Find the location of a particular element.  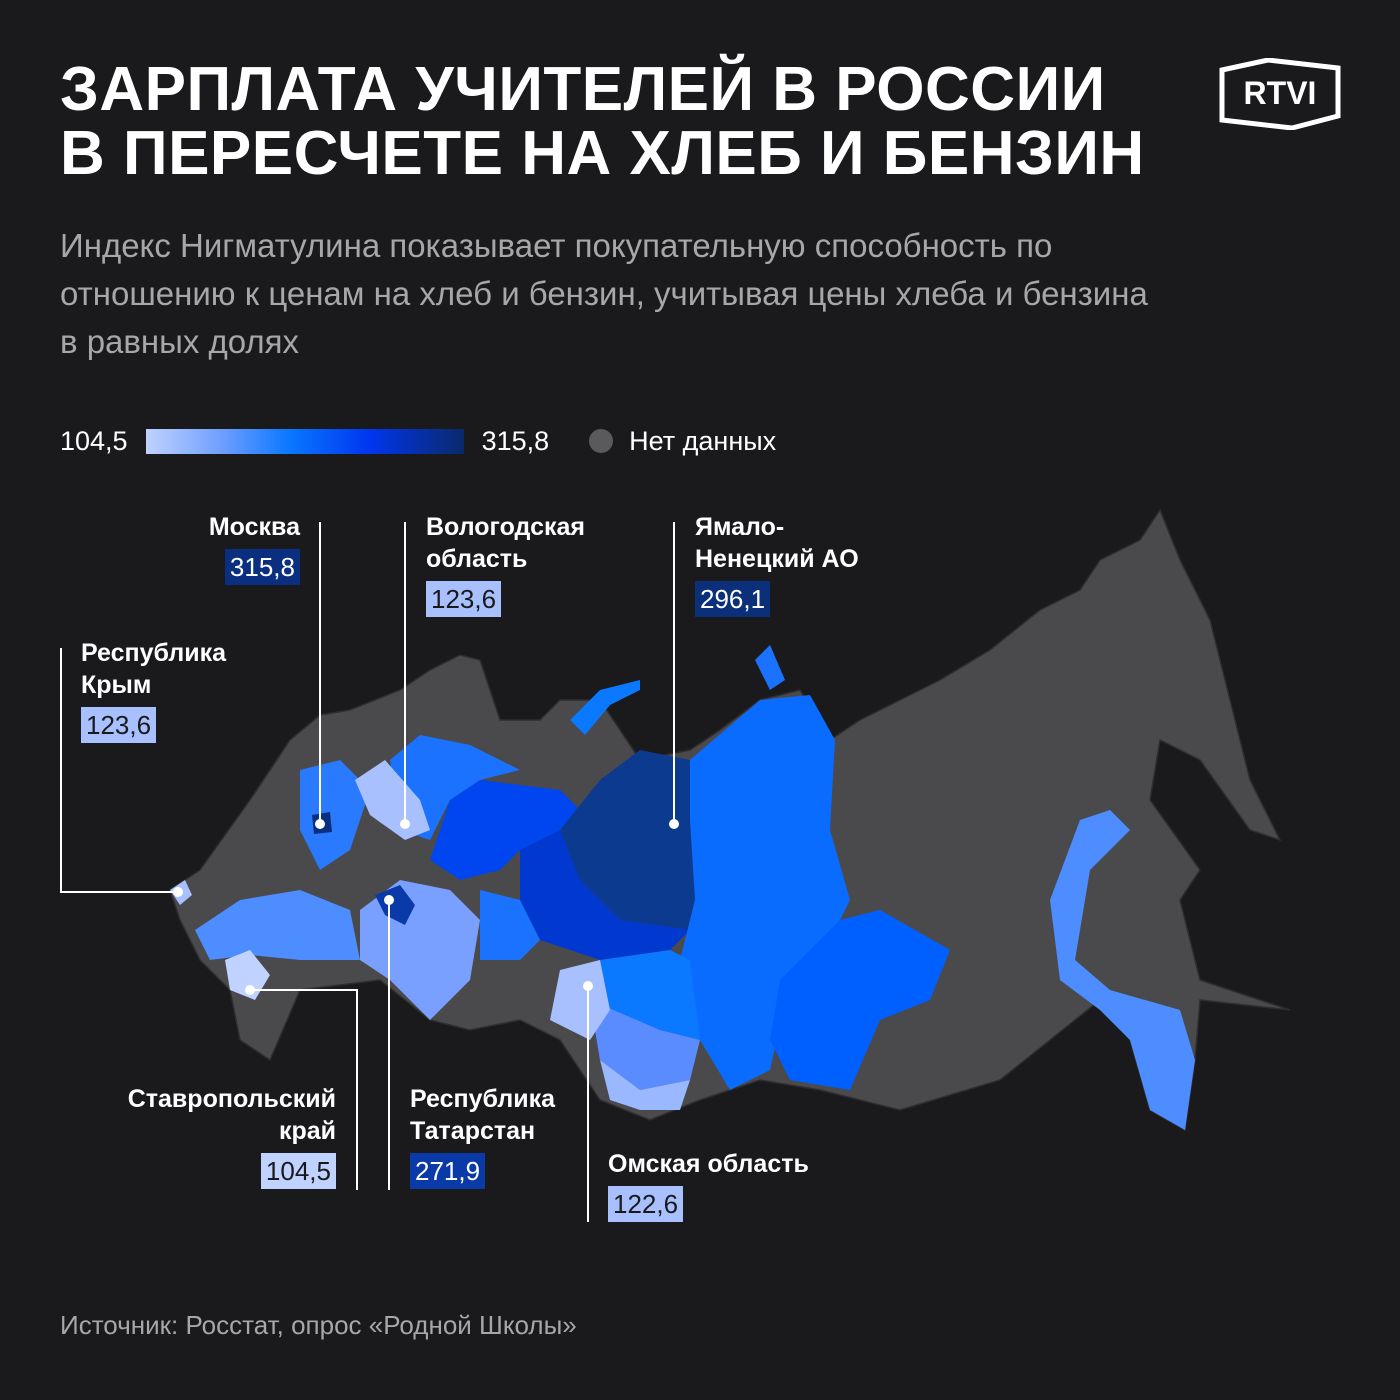

callout-name: Республика Татарстан is located at coordinates (483, 1115).